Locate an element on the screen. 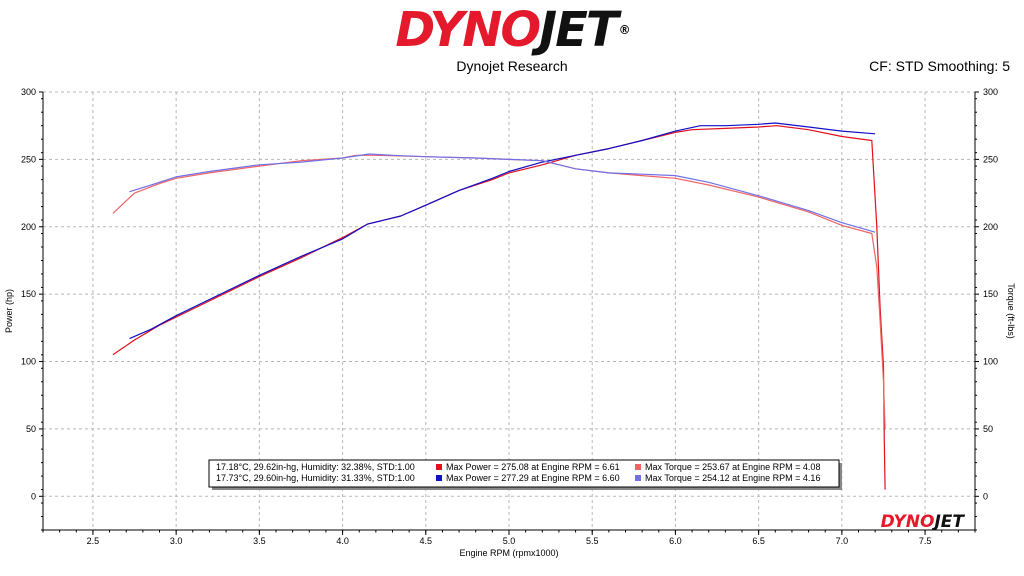  chart-subtitle: Dynojet Research is located at coordinates (512, 66).